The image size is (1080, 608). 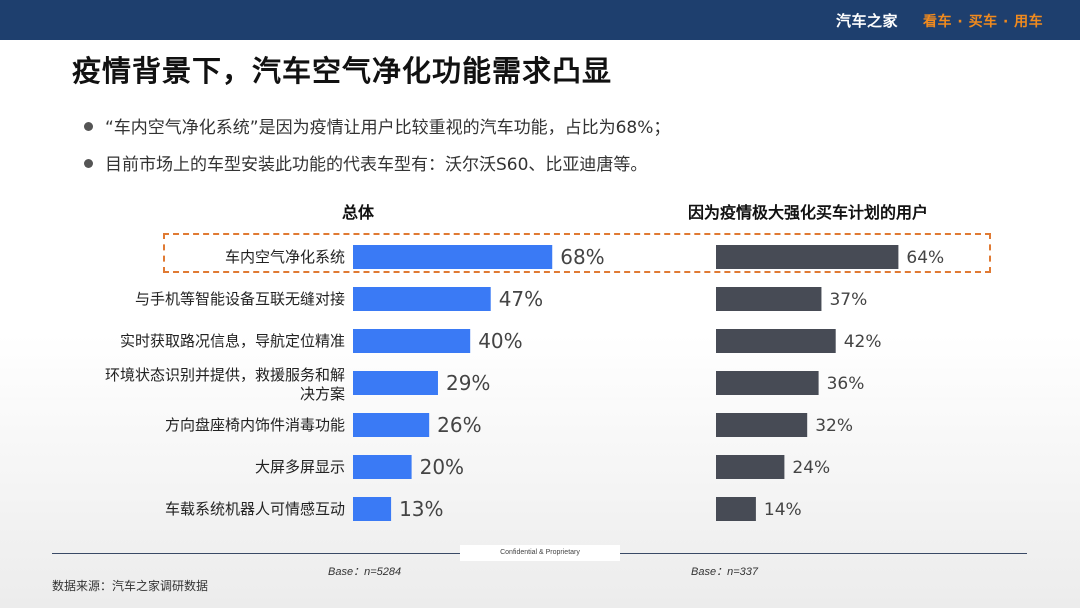 I want to click on category-label-6: 车载系统机器人可情感互动, so click(x=195, y=509).